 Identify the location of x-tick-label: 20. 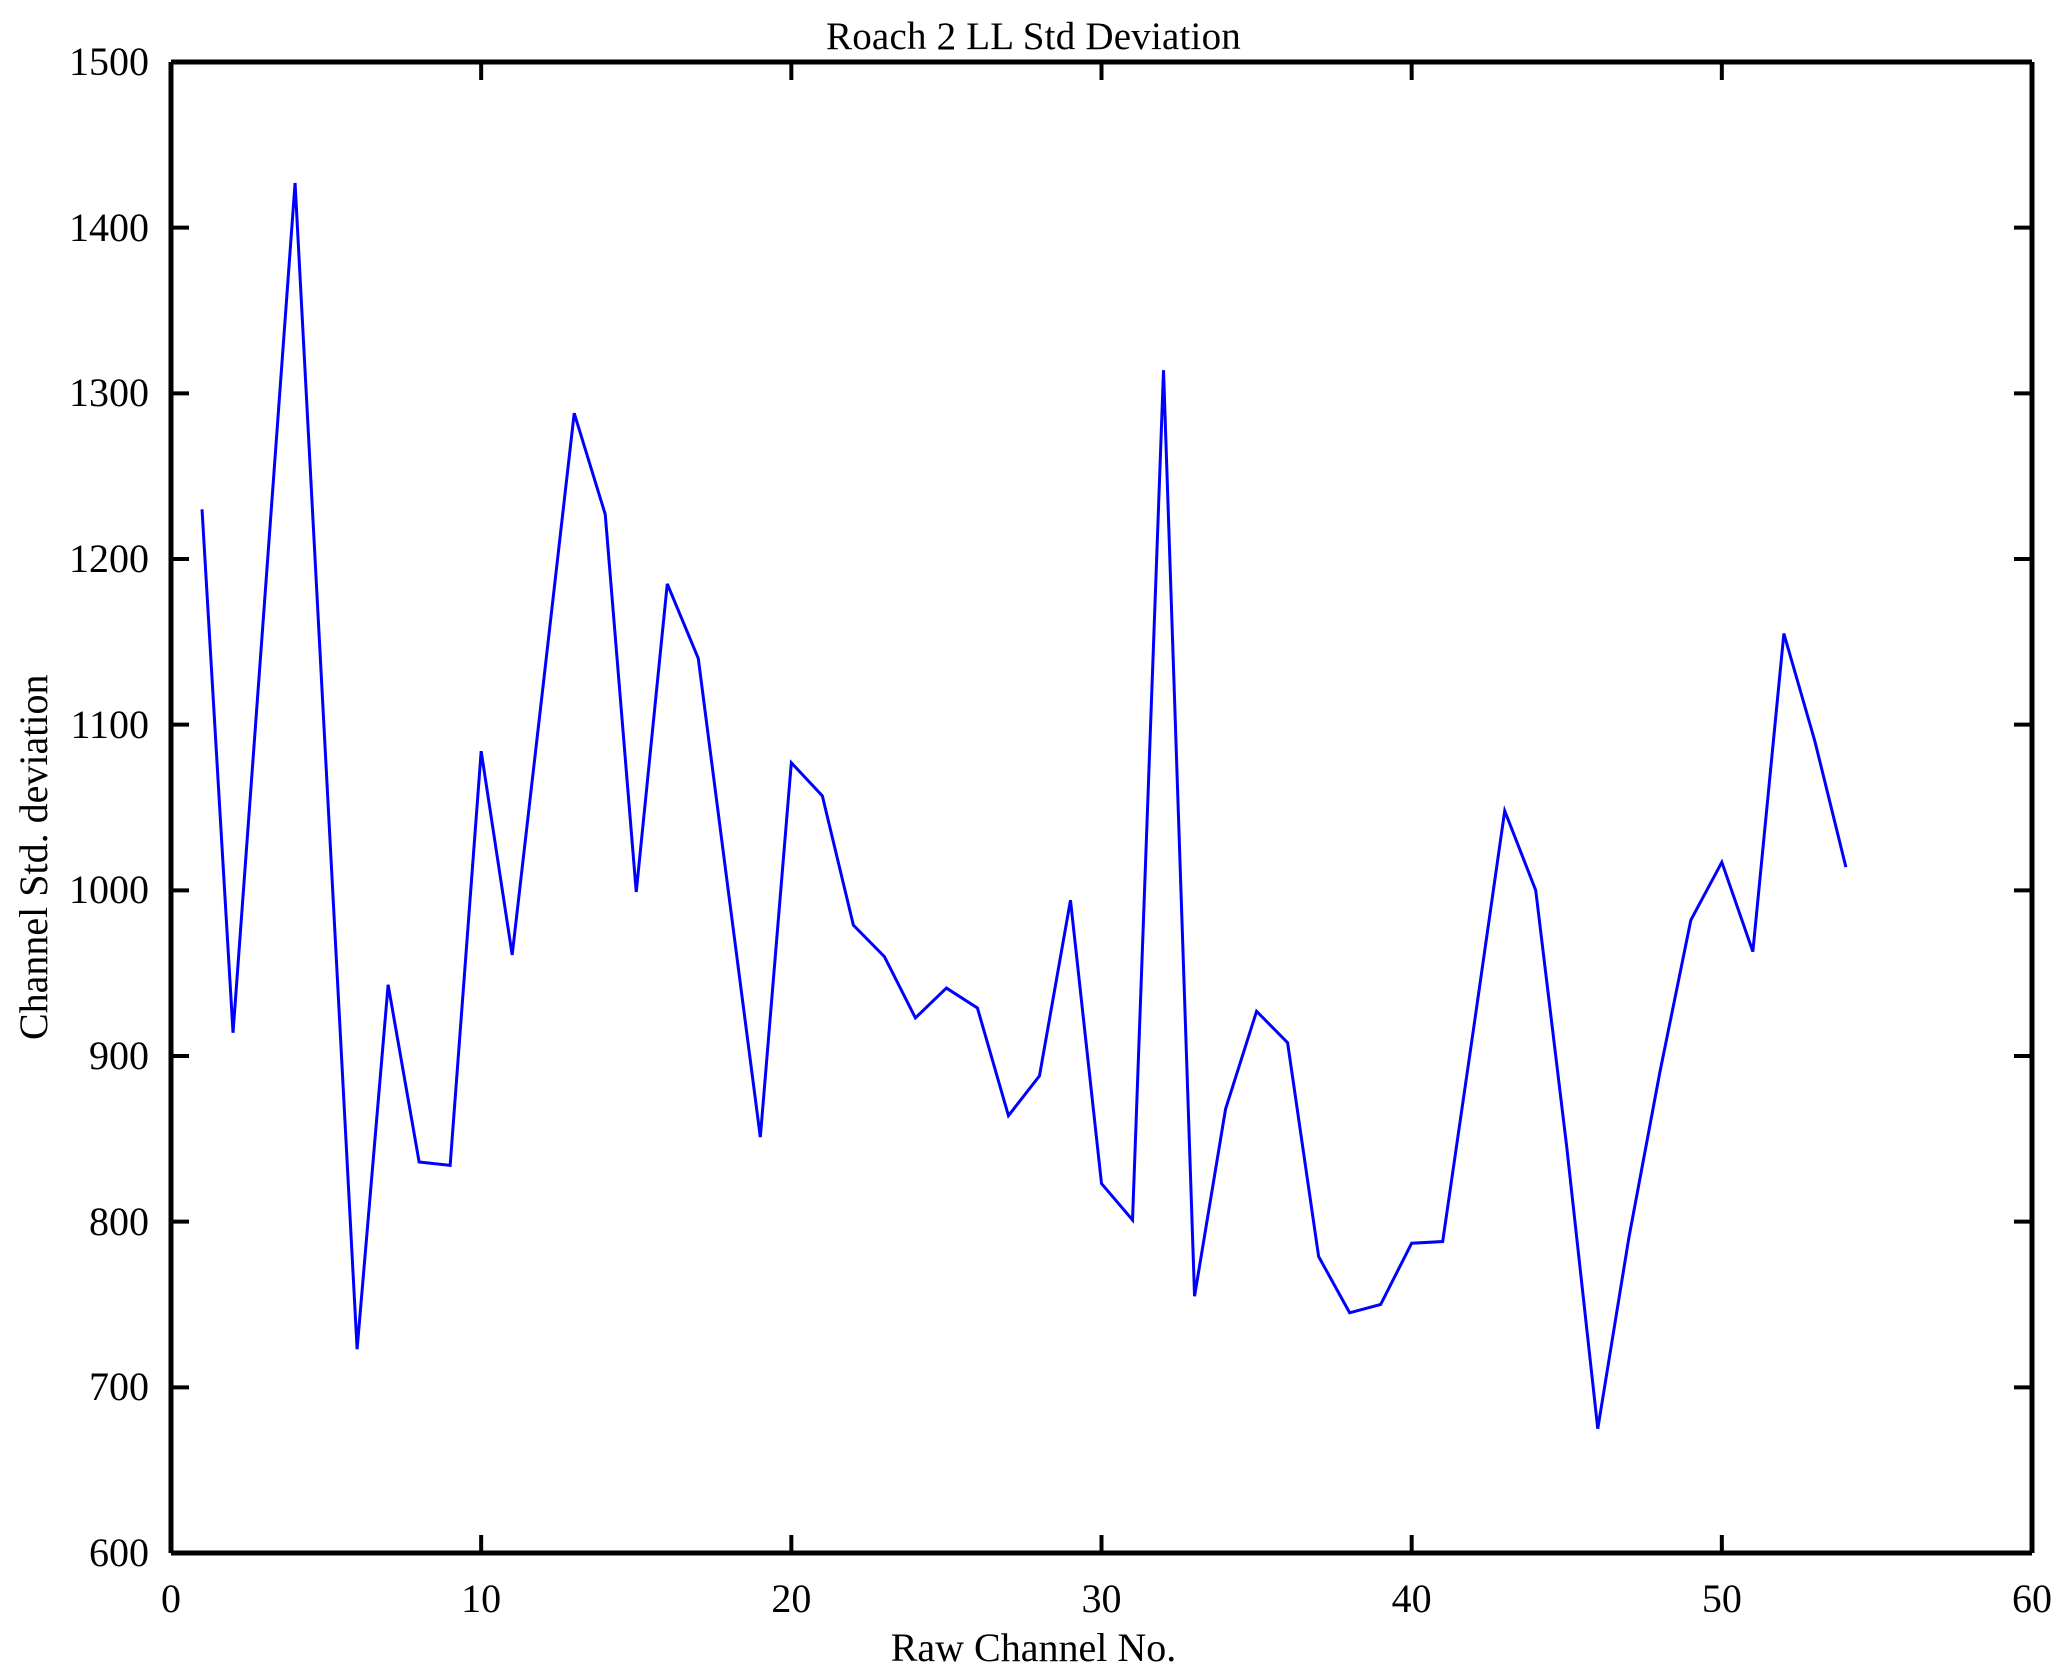
(791, 1598).